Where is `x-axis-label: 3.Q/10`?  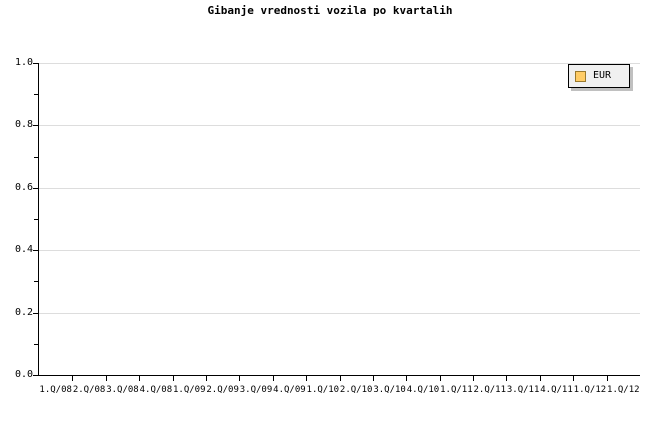 x-axis-label: 3.Q/10 is located at coordinates (389, 390).